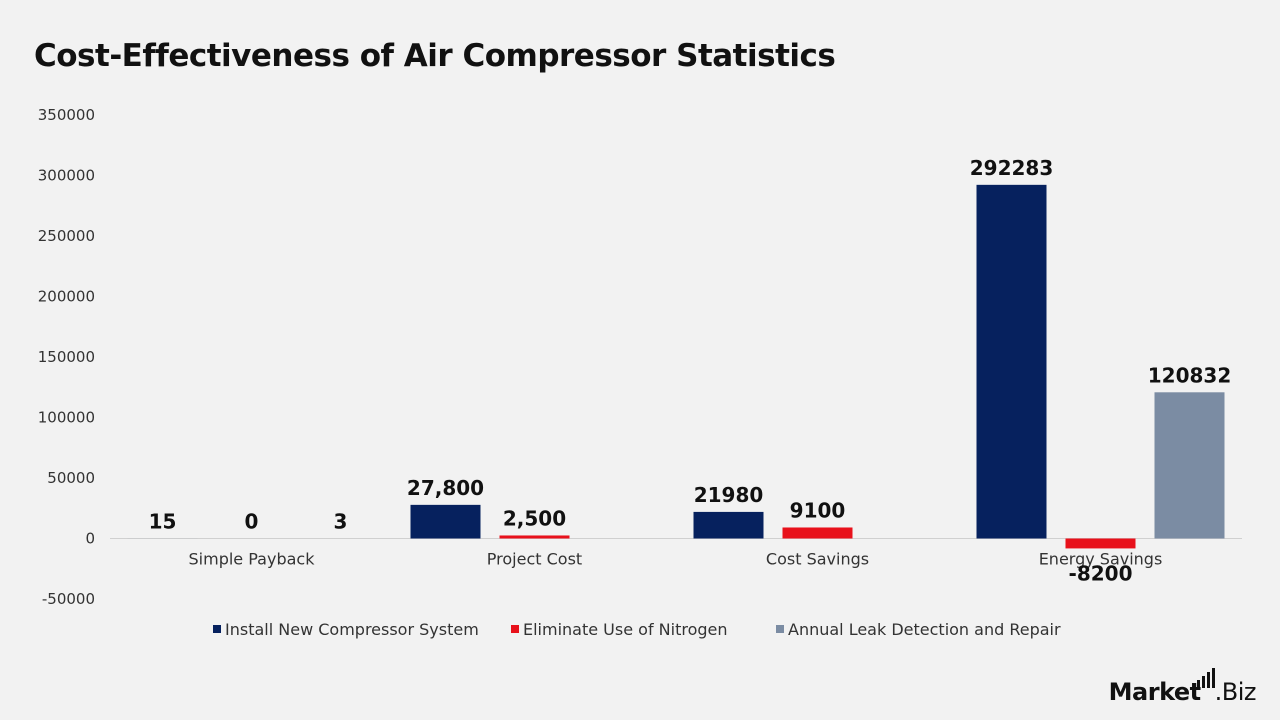  I want to click on x-category-label: Energy Savings, so click(1101, 559).